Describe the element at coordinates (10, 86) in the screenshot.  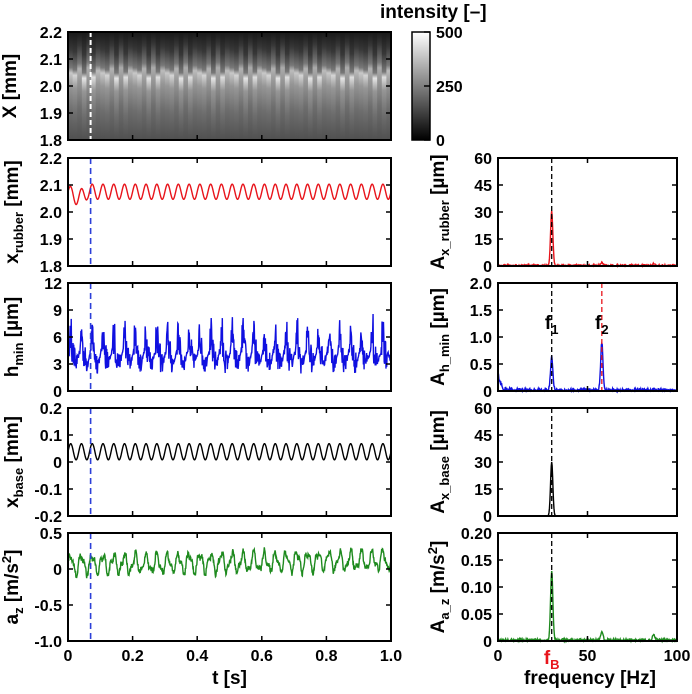
I see `y-axis-label: X [mm]` at that location.